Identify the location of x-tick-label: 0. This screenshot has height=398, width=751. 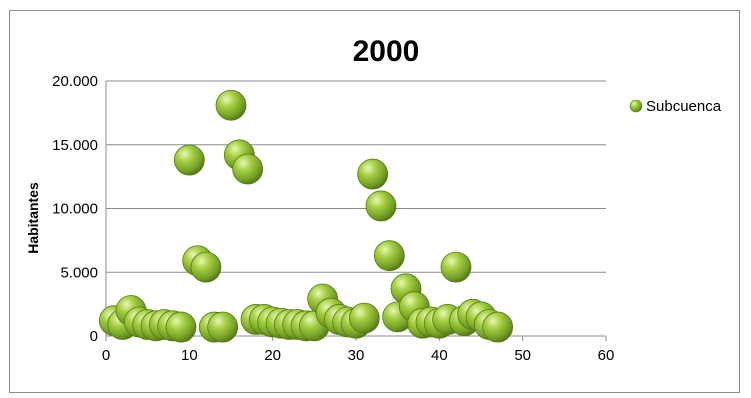
(106, 355).